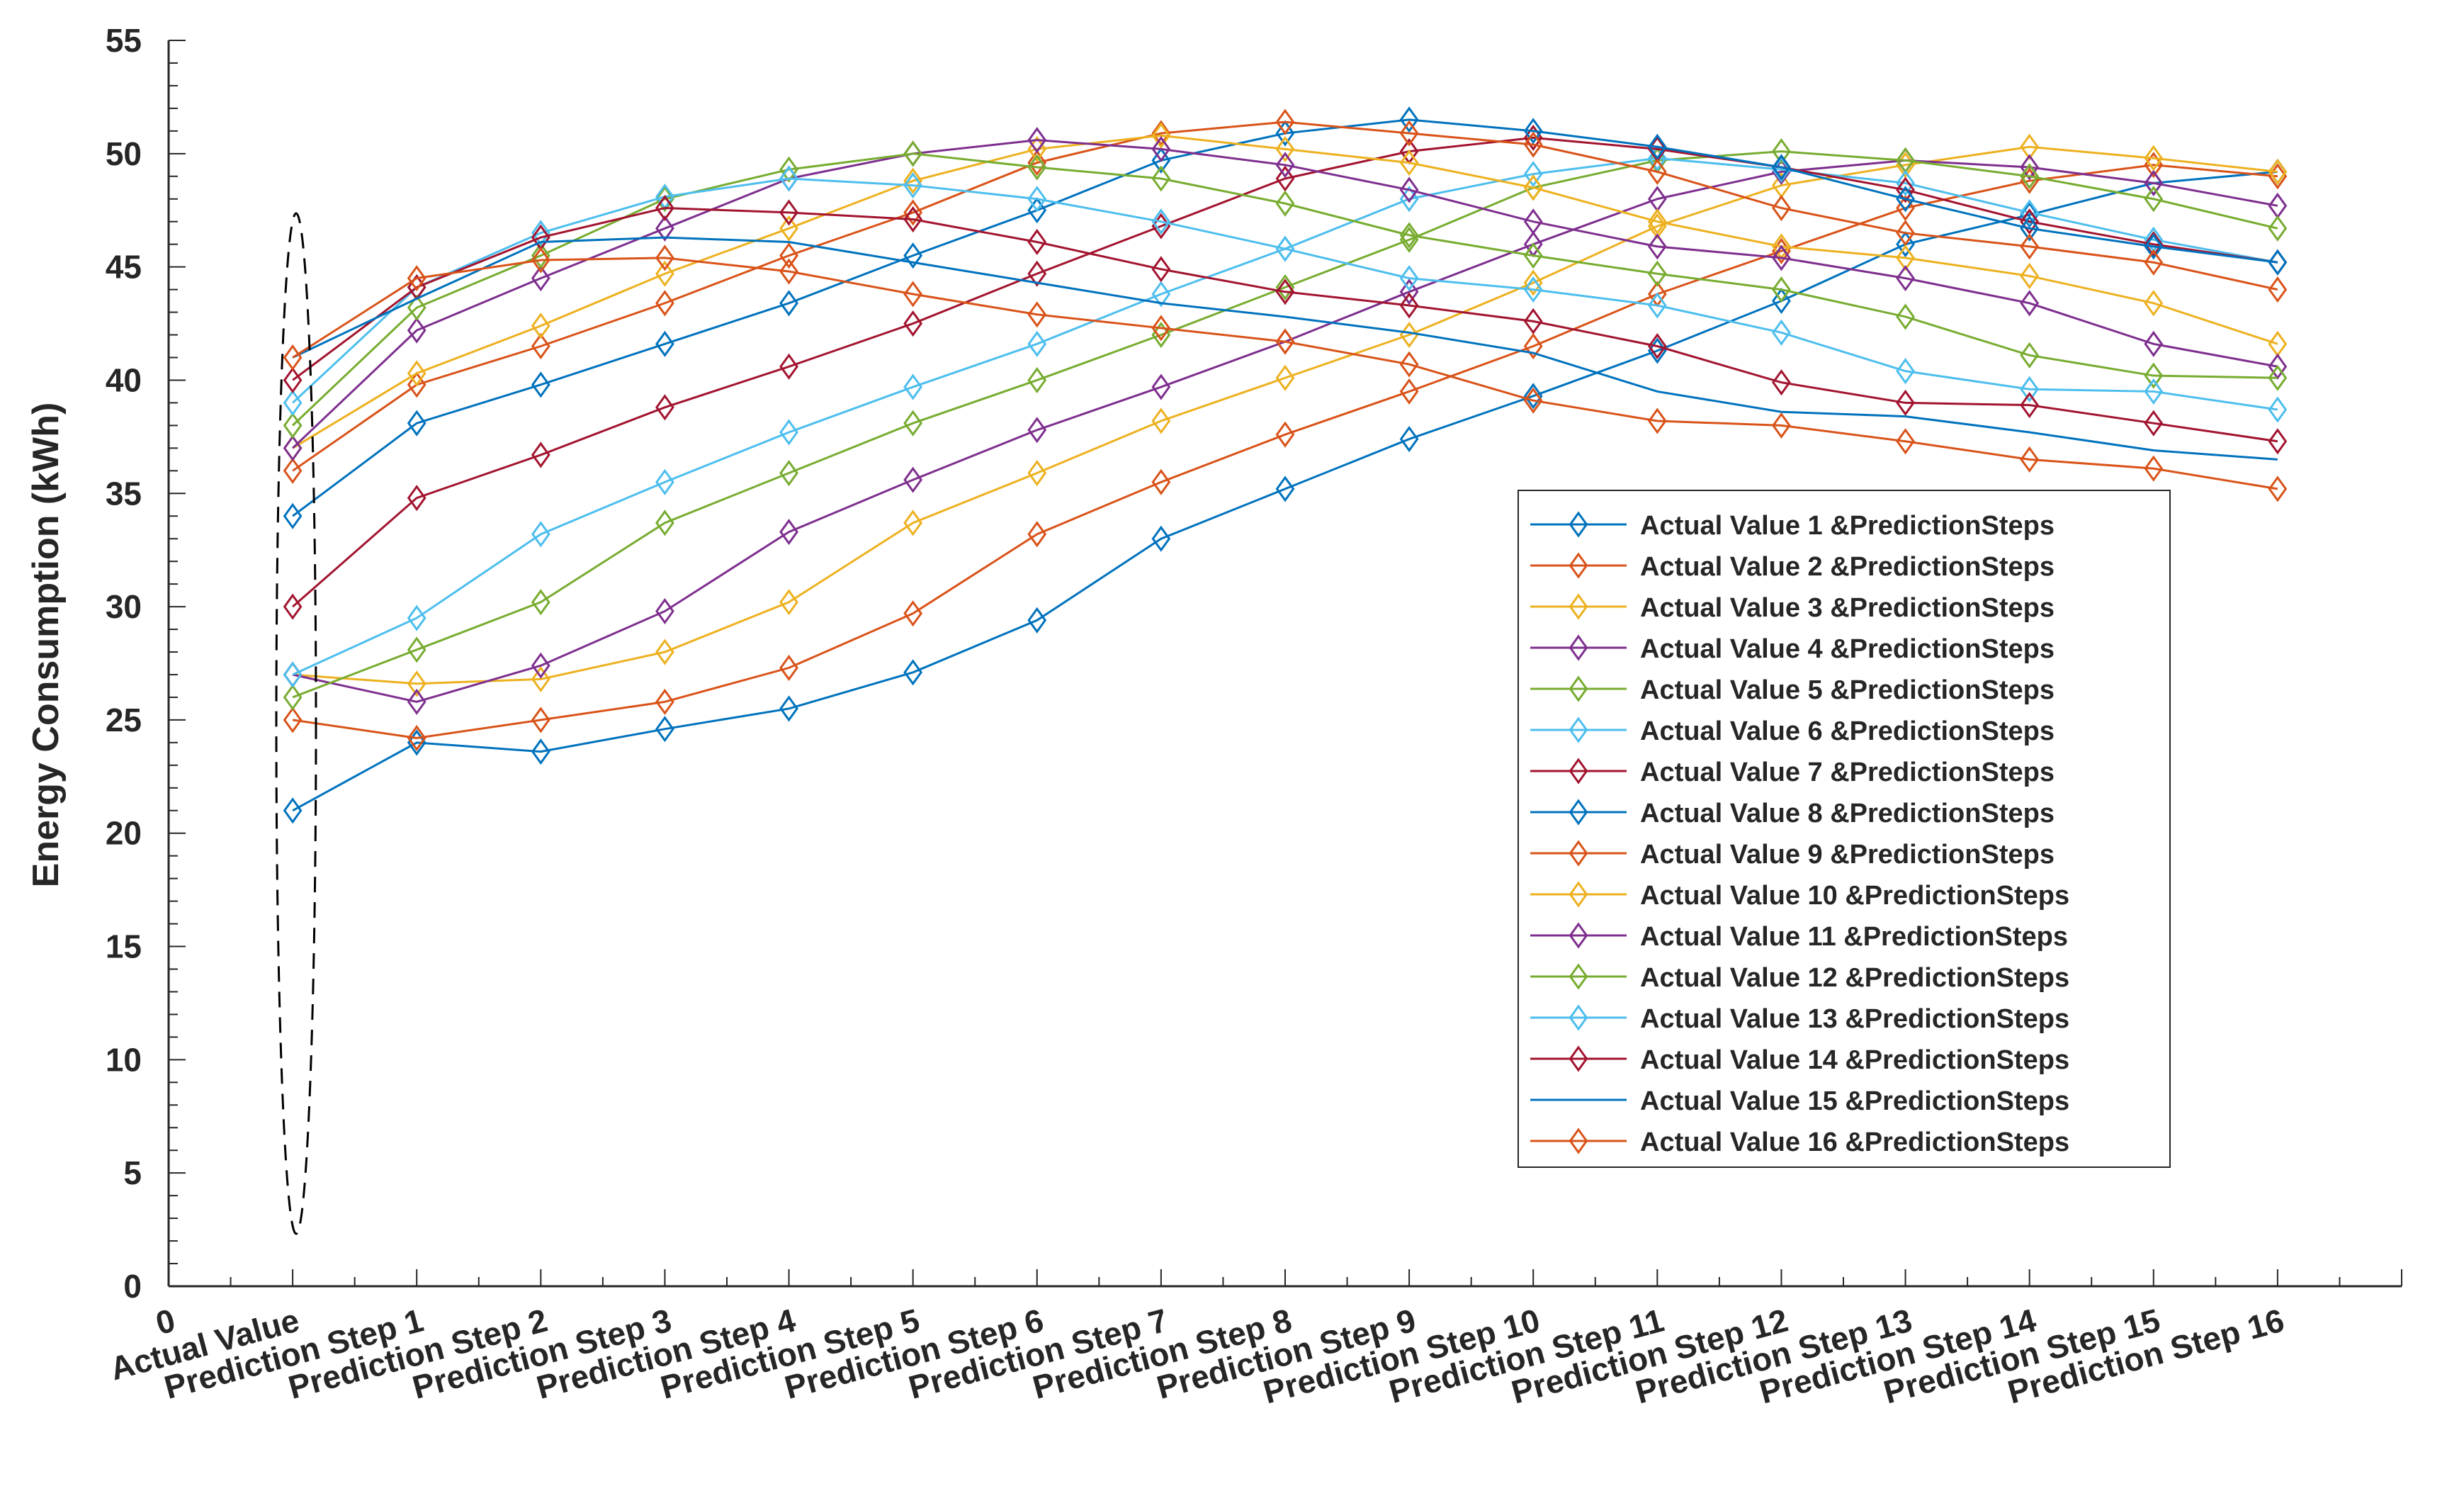 The image size is (2464, 1496). I want to click on y-tick-label: 10, so click(124, 1059).